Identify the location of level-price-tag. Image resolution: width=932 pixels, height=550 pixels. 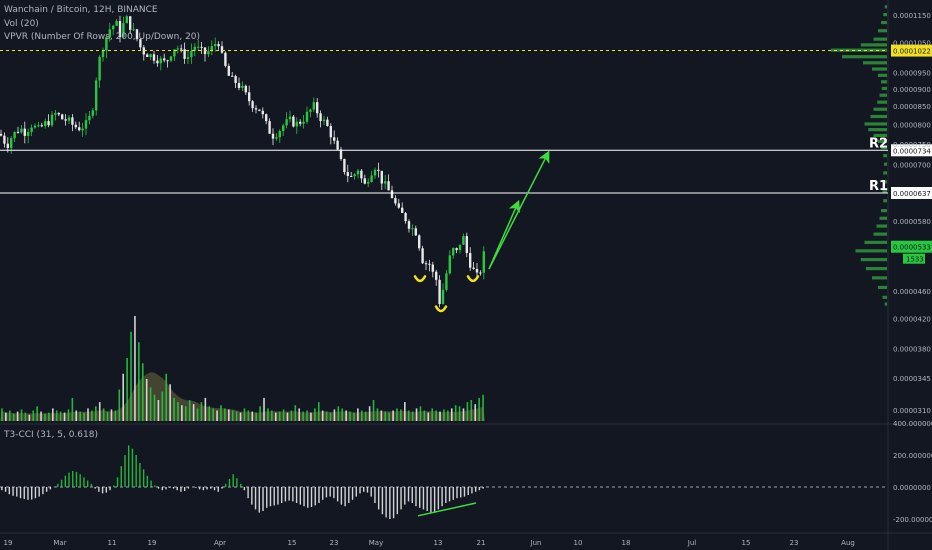
(911, 150).